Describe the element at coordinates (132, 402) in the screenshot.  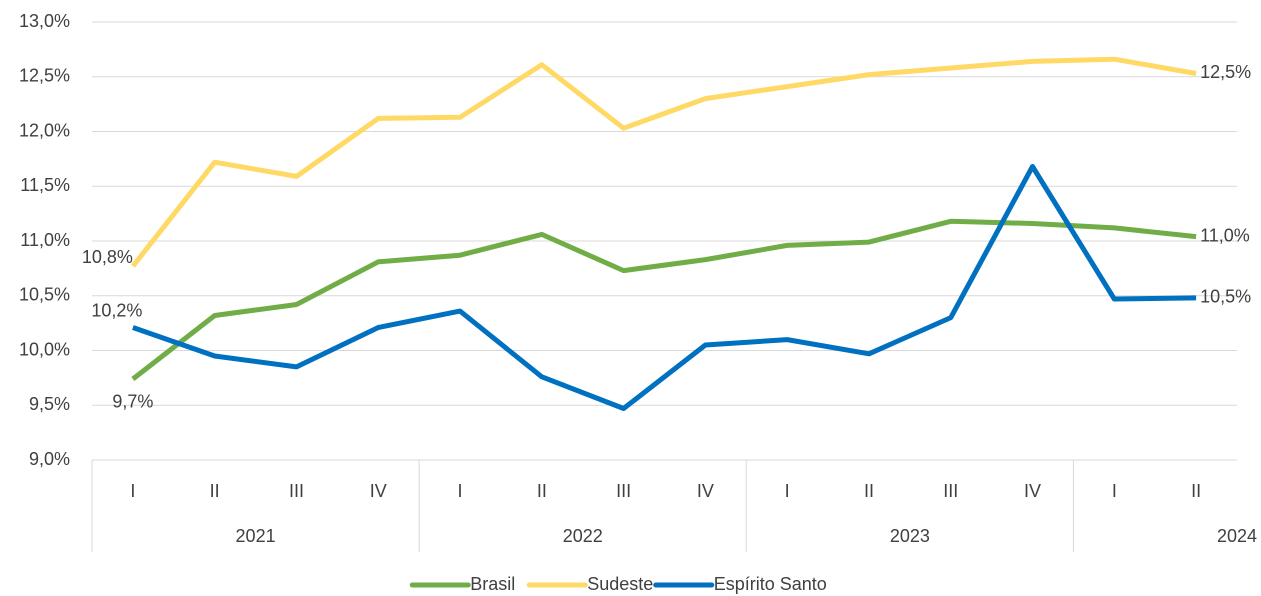
I see `data-label: 9,7%` at that location.